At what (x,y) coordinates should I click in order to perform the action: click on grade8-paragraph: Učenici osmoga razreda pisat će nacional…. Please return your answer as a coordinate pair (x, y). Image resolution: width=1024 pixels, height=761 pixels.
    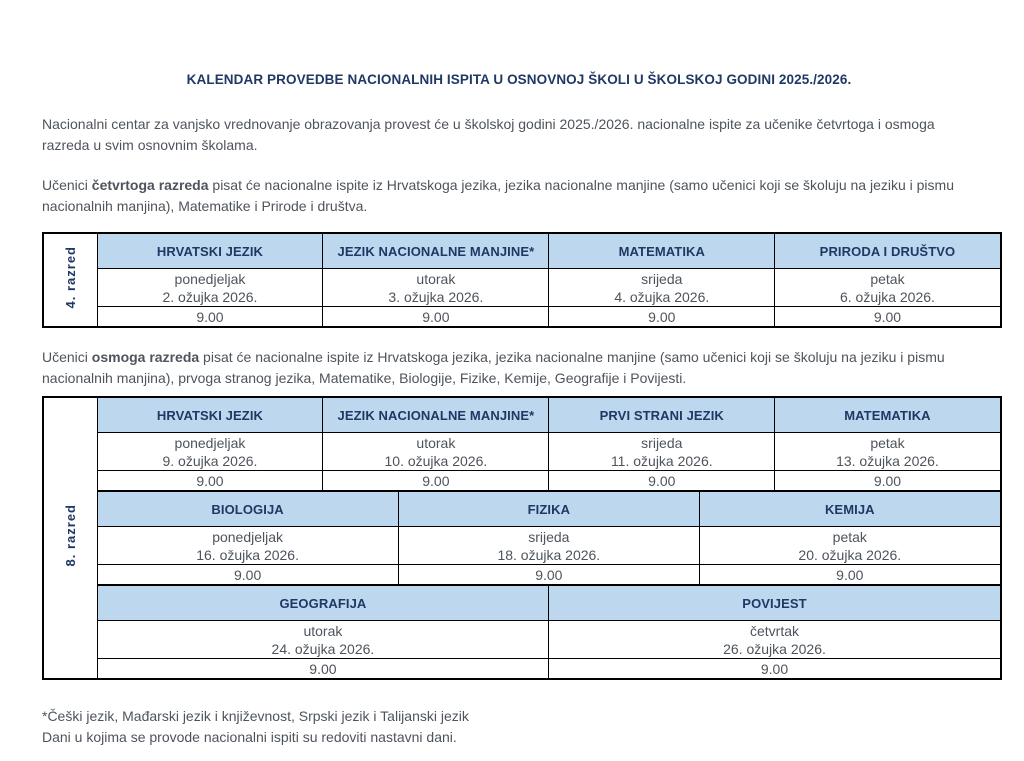
    Looking at the image, I should click on (504, 368).